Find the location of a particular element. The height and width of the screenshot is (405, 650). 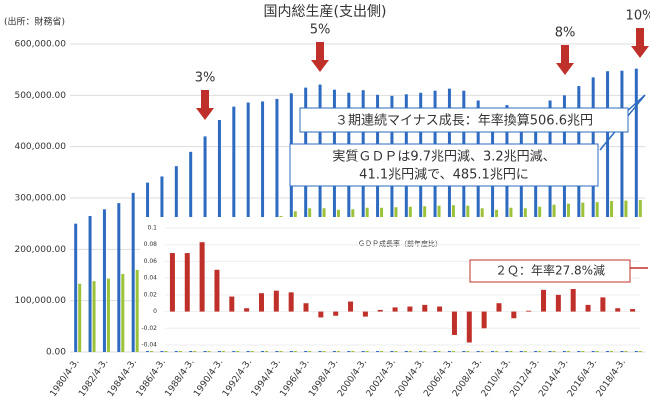

inset-y-tick-label: -0.04 is located at coordinates (149, 345).